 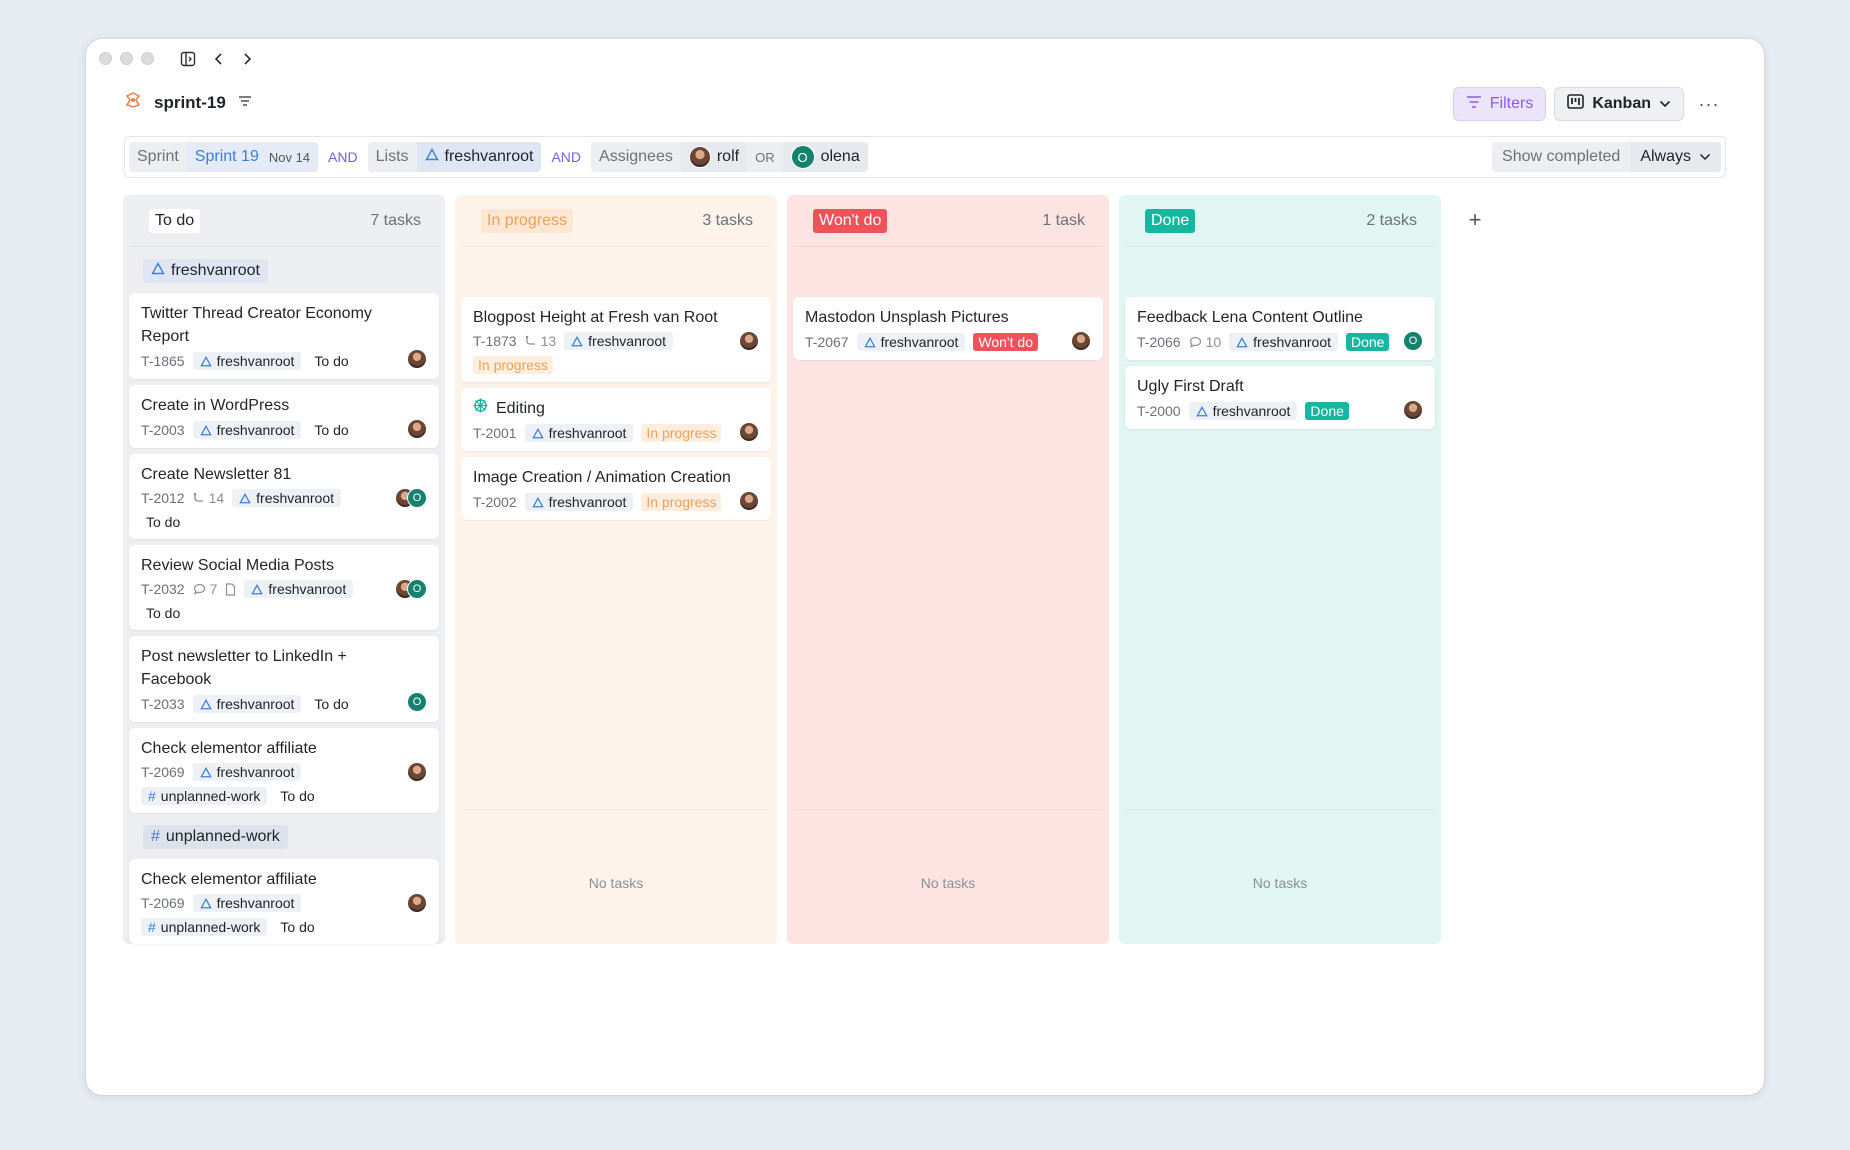 I want to click on window-sidebar-icon, so click(x=188, y=59).